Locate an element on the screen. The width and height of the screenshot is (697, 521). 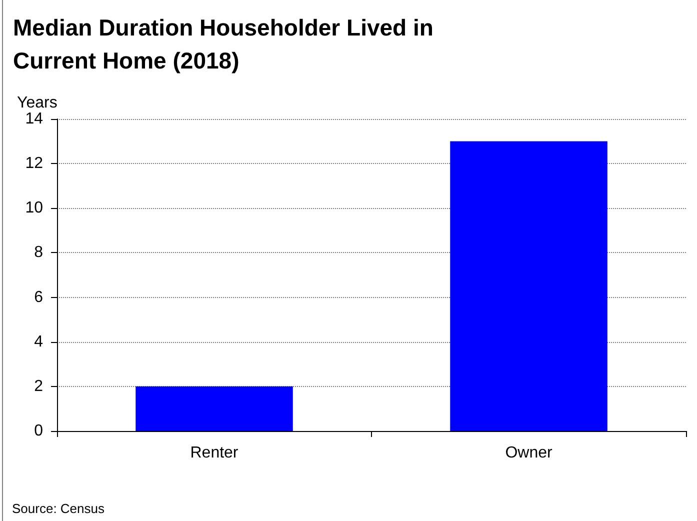
y-tick-label: 2 is located at coordinates (39, 386).